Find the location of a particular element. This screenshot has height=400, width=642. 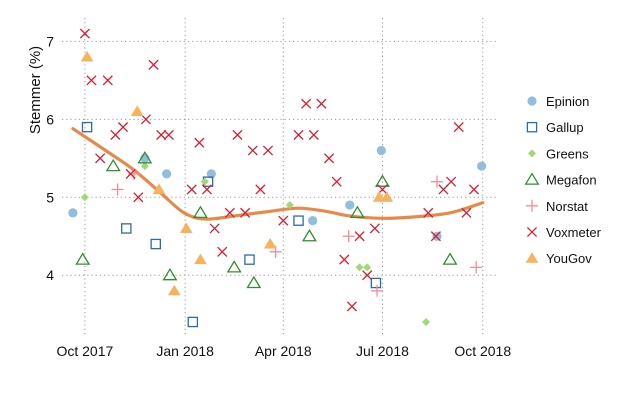

legend-item-greens: Greens is located at coordinates (558, 153).